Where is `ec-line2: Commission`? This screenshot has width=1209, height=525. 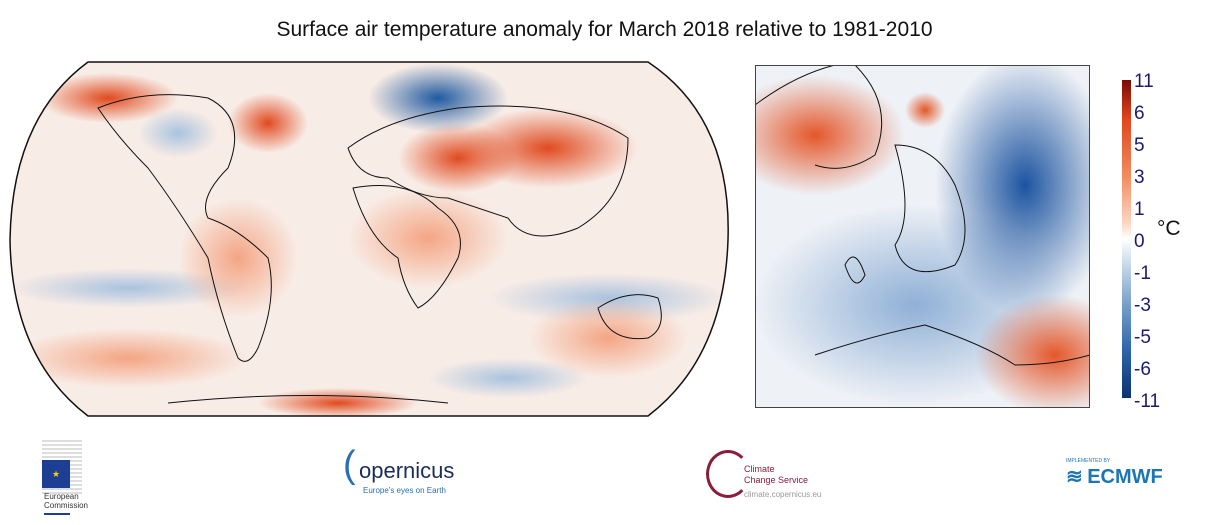 ec-line2: Commission is located at coordinates (66, 505).